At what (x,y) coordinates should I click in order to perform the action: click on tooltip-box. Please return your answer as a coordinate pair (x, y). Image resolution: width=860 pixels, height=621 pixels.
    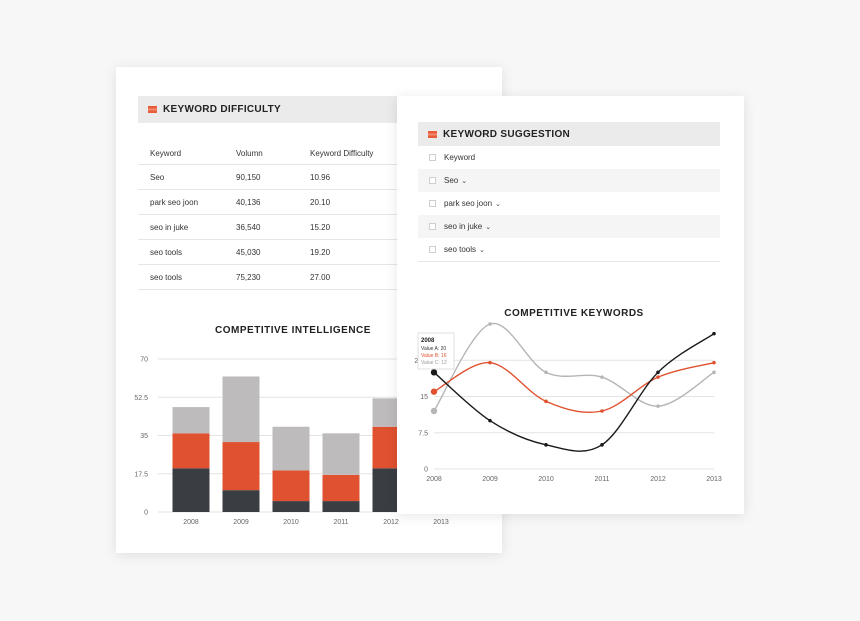
    Looking at the image, I should click on (436, 351).